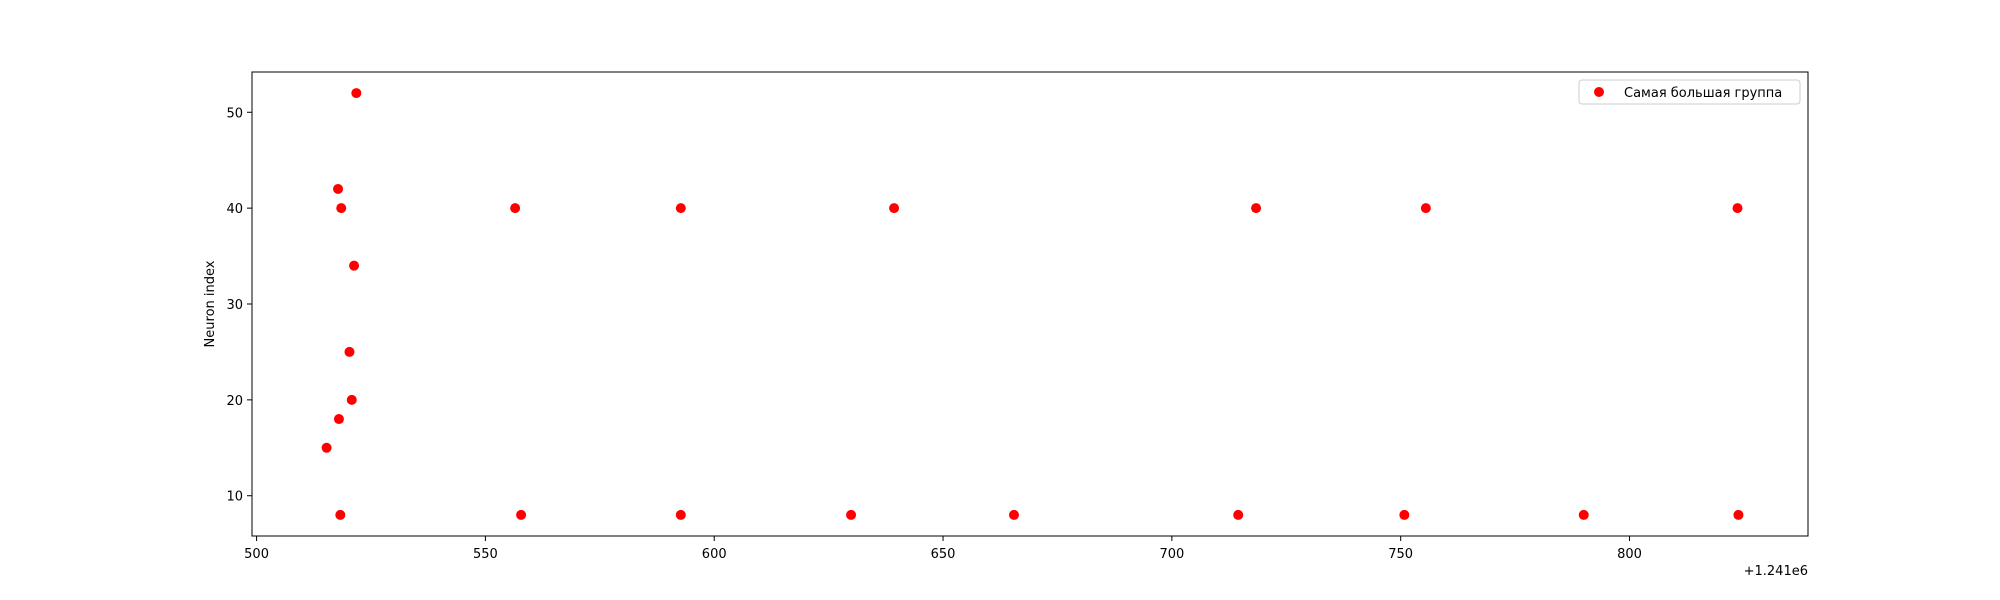  Describe the element at coordinates (714, 554) in the screenshot. I see `x-tick-label: 600` at that location.